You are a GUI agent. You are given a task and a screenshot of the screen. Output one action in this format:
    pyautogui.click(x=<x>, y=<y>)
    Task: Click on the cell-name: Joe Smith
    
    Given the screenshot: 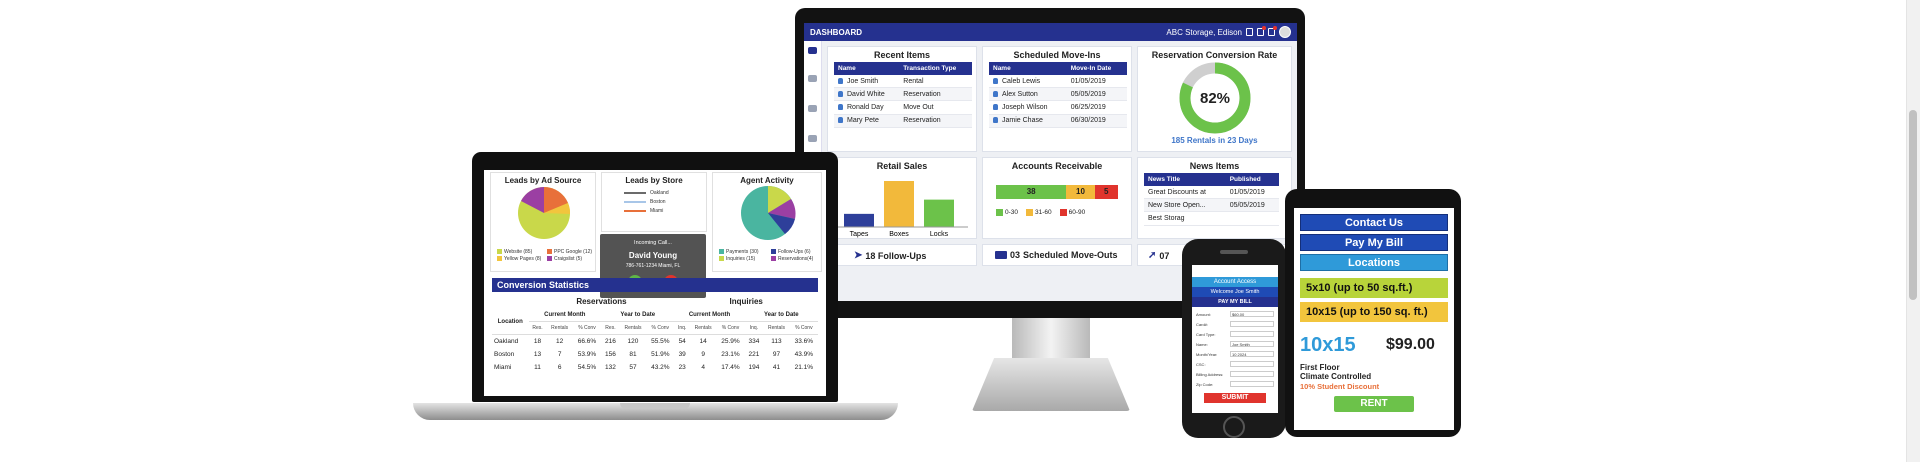 What is the action you would take?
    pyautogui.click(x=867, y=82)
    